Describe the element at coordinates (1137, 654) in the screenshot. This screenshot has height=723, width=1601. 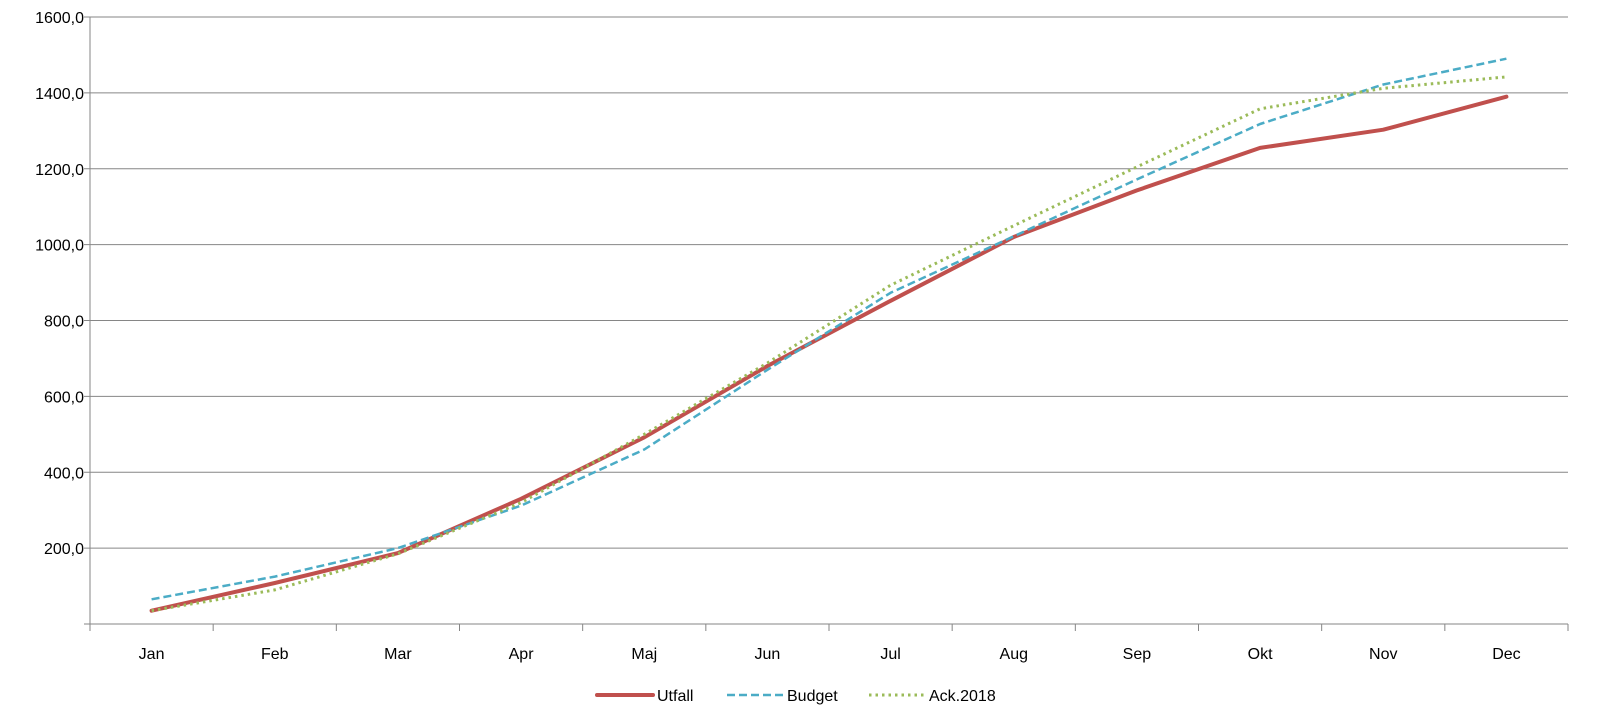
I see `x-tick-label: Sep` at that location.